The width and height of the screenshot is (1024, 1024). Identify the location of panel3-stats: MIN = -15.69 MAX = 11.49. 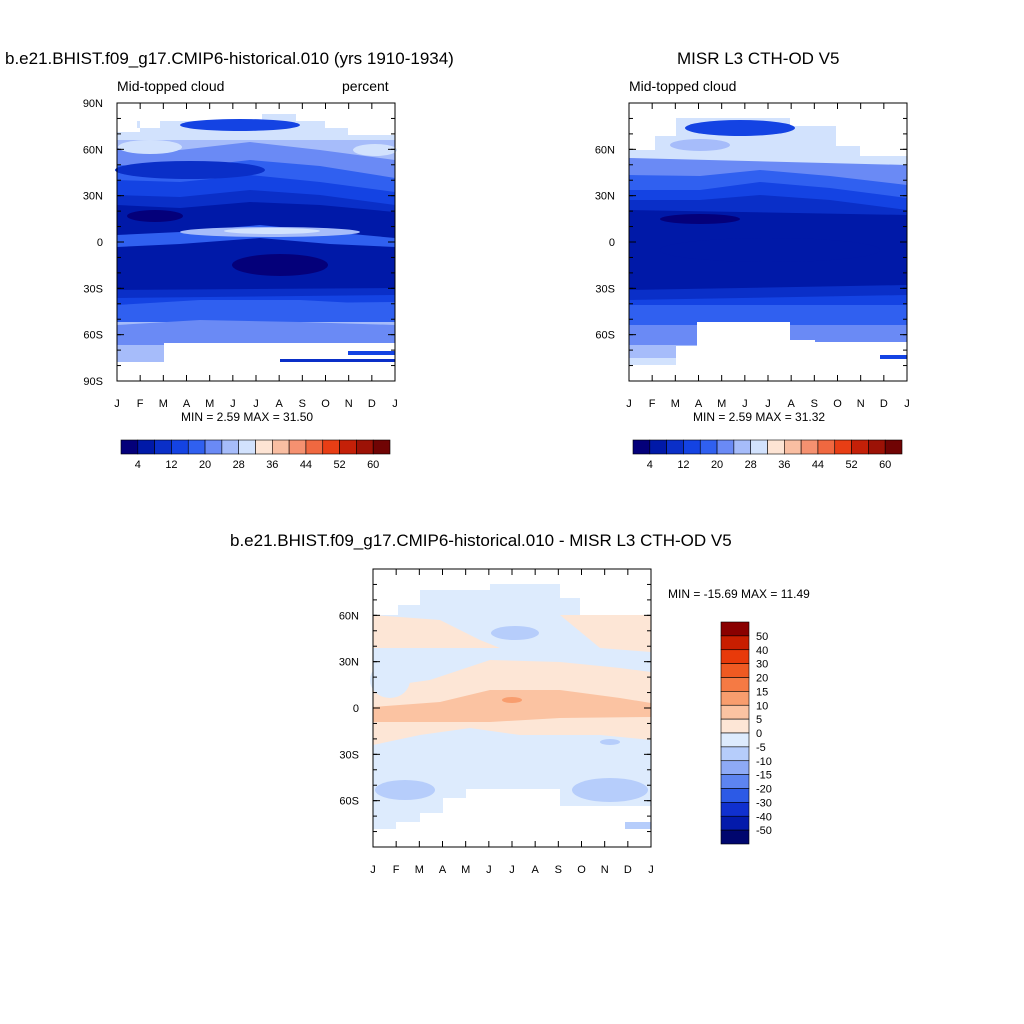
(739, 594).